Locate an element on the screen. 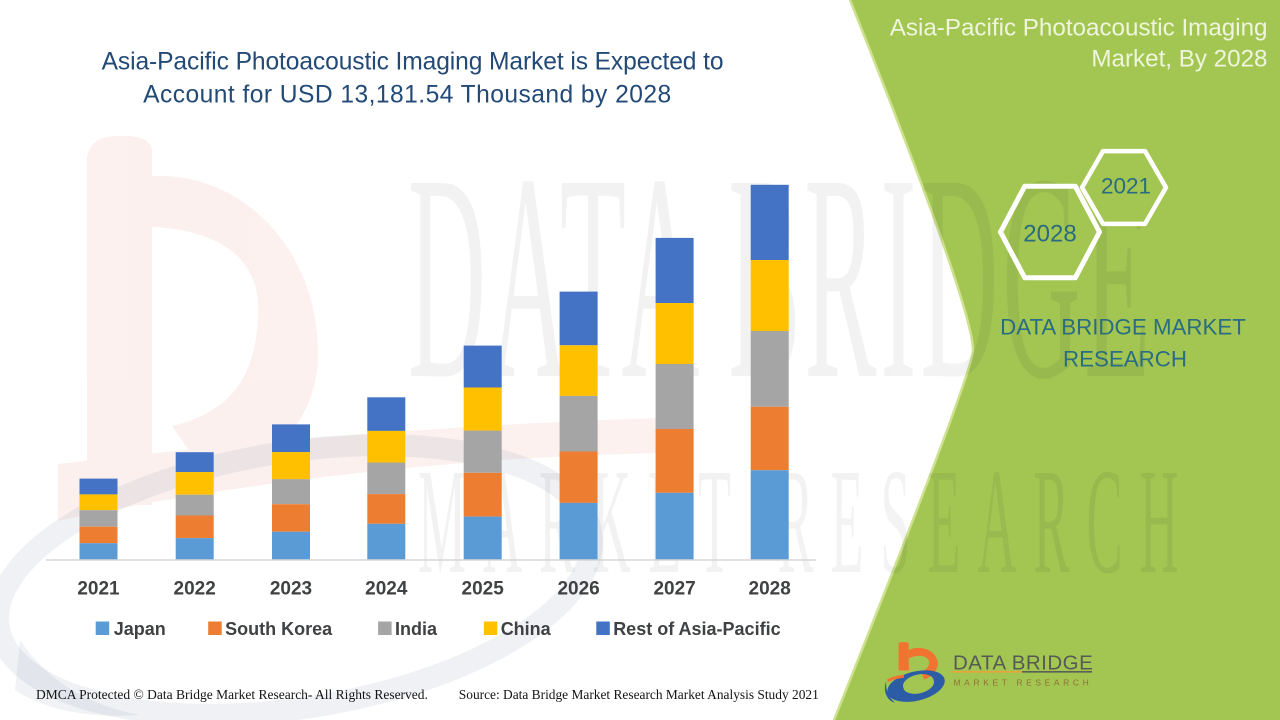 The width and height of the screenshot is (1280, 720). svg-text: DATA BRIDGE is located at coordinates (1023, 663).